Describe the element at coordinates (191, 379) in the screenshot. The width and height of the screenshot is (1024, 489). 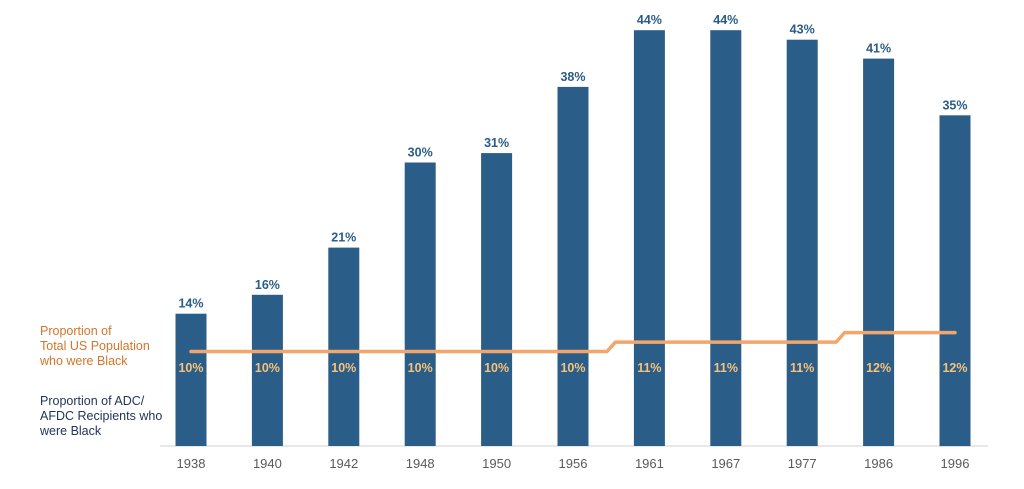
I see `bar-1938` at that location.